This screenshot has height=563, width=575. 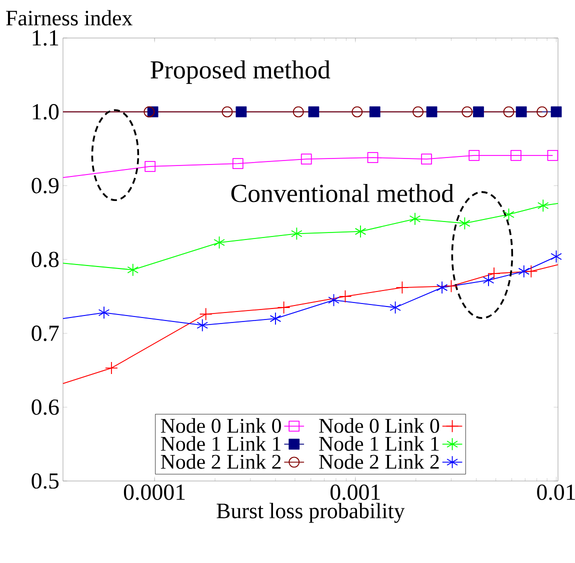 What do you see at coordinates (355, 492) in the screenshot?
I see `x-tick-label: 0.001` at bounding box center [355, 492].